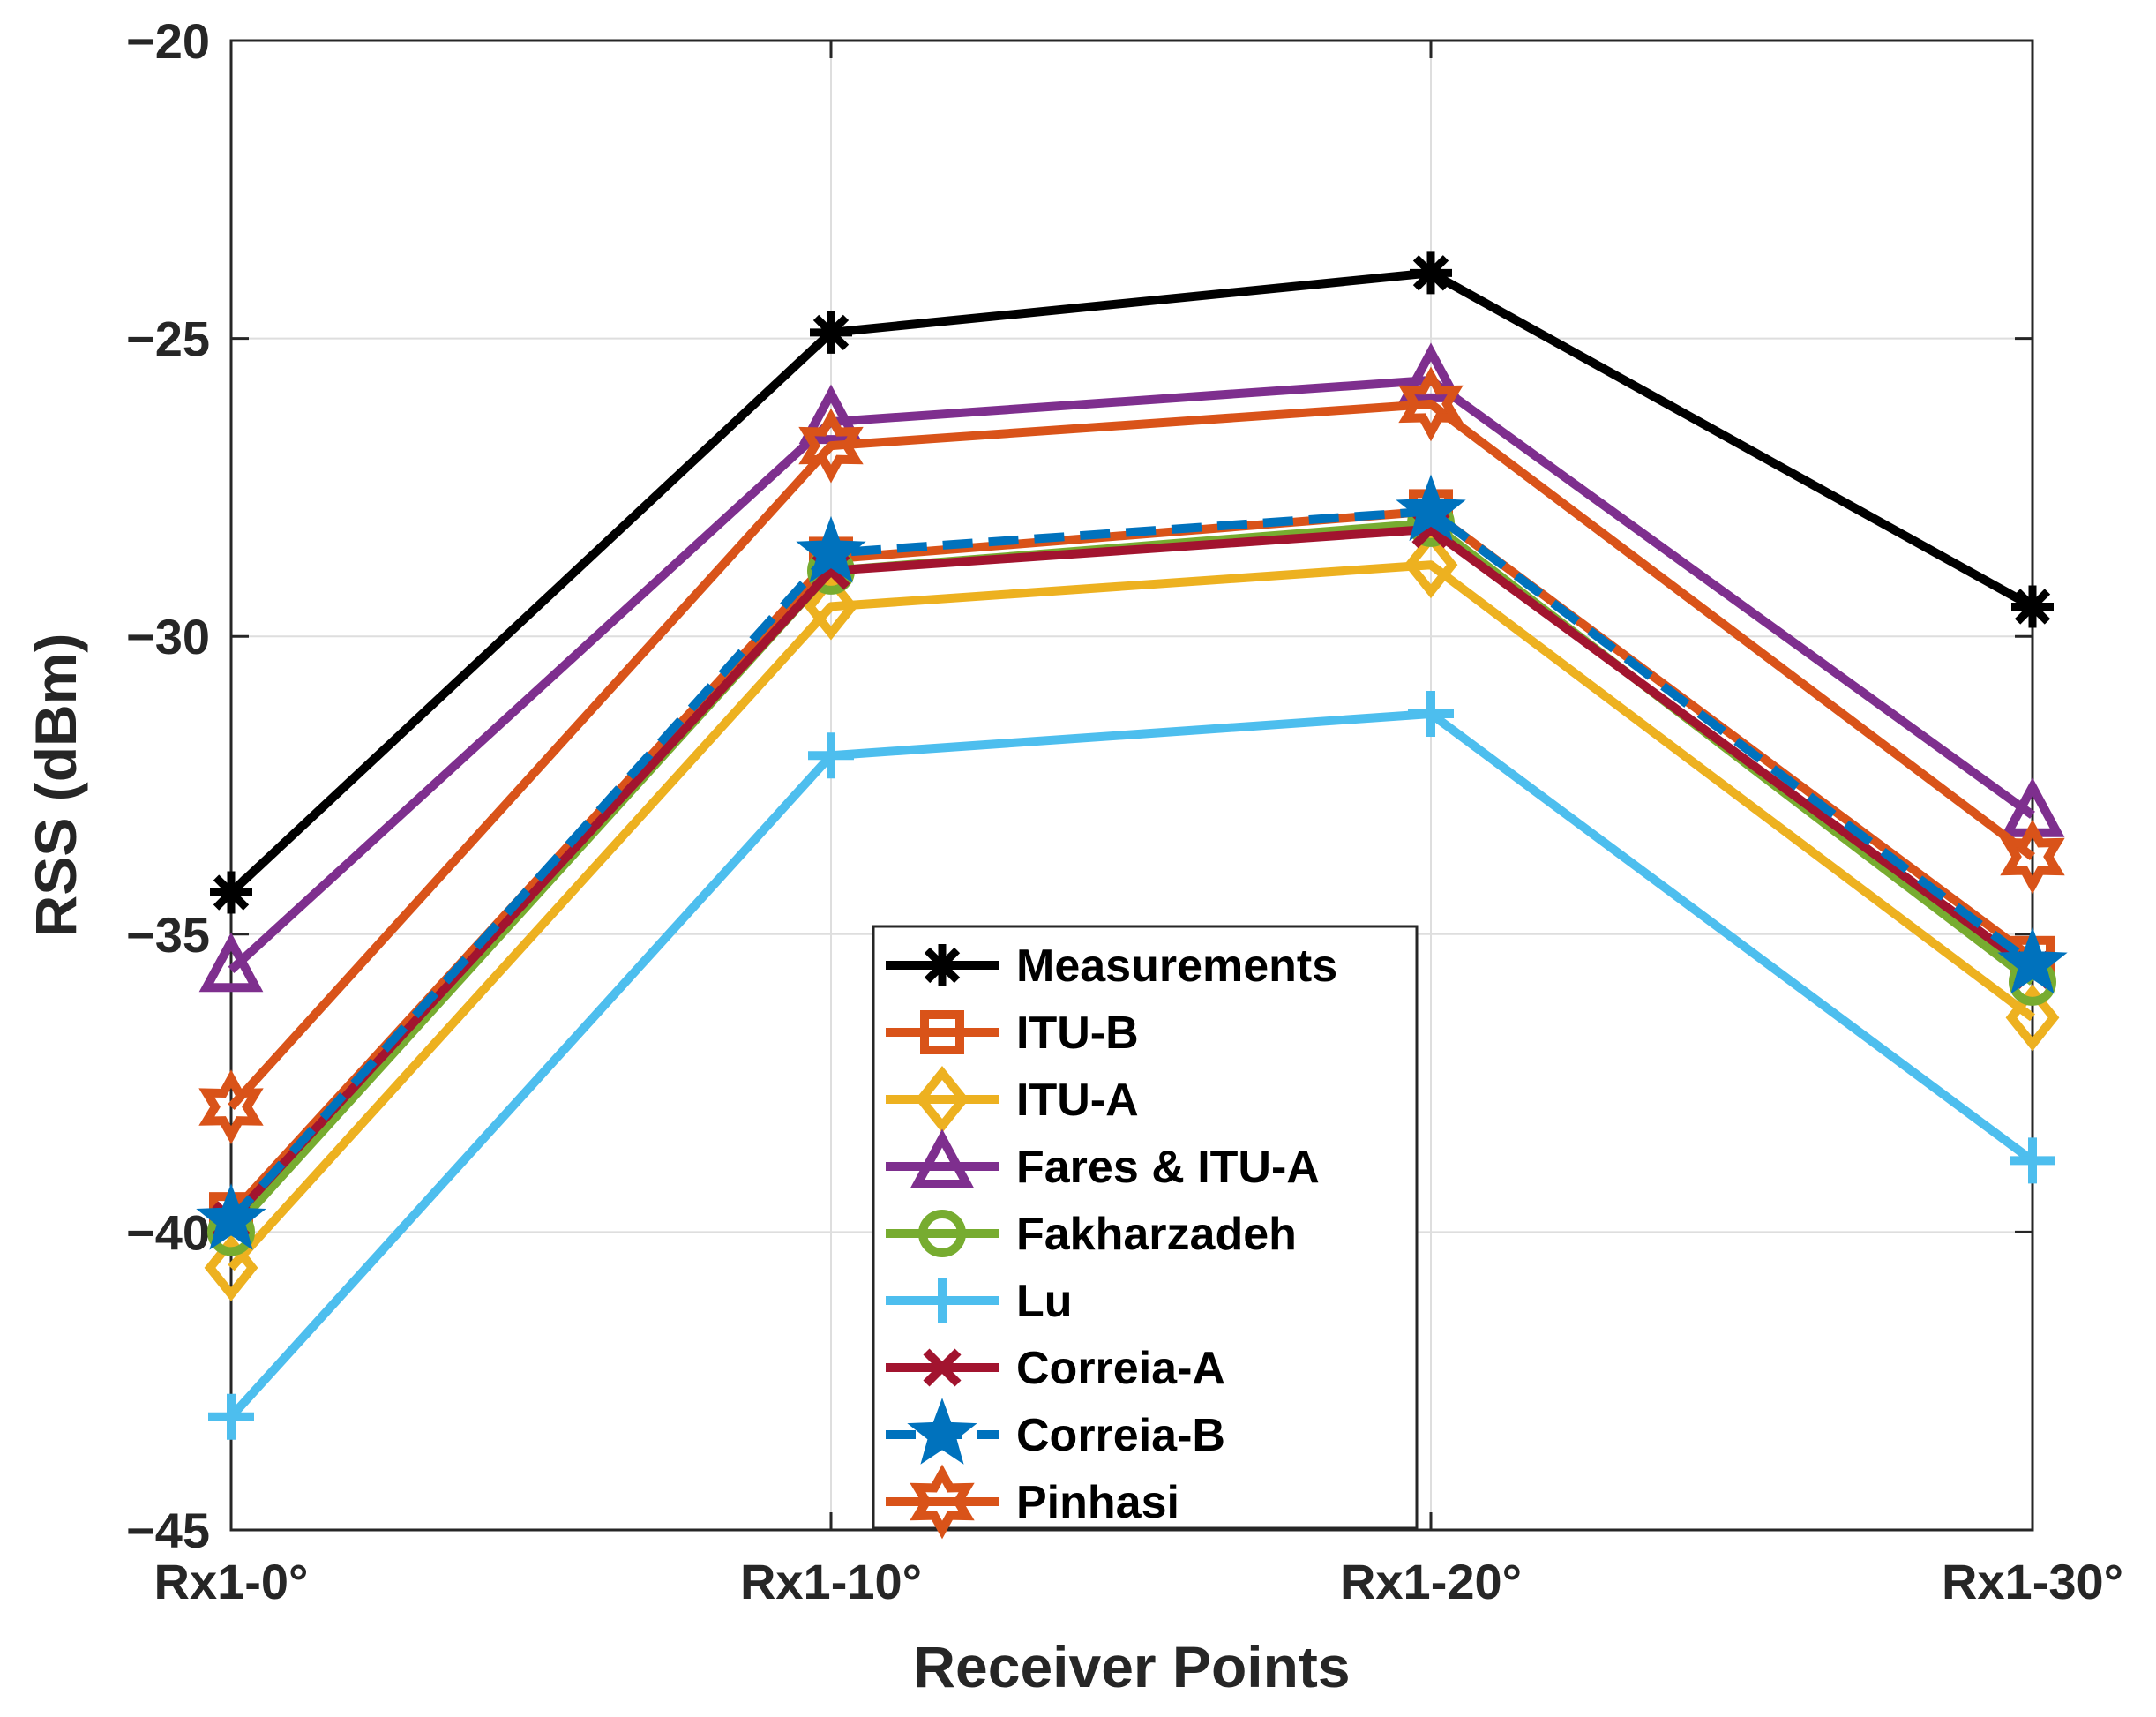  Describe the element at coordinates (1097, 1502) in the screenshot. I see `legend-label: Pinhasi` at that location.